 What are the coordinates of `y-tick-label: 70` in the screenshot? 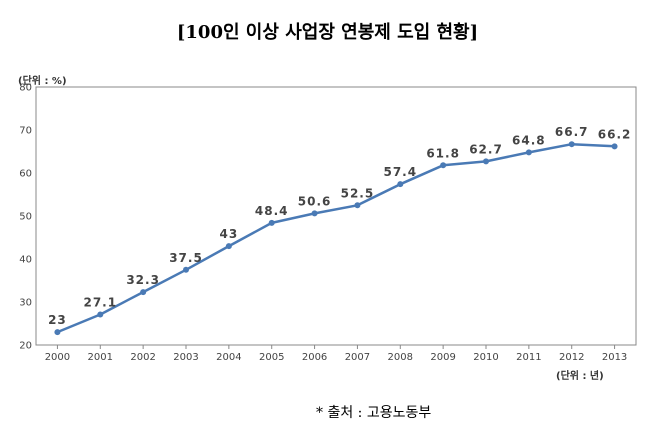 It's located at (25, 131).